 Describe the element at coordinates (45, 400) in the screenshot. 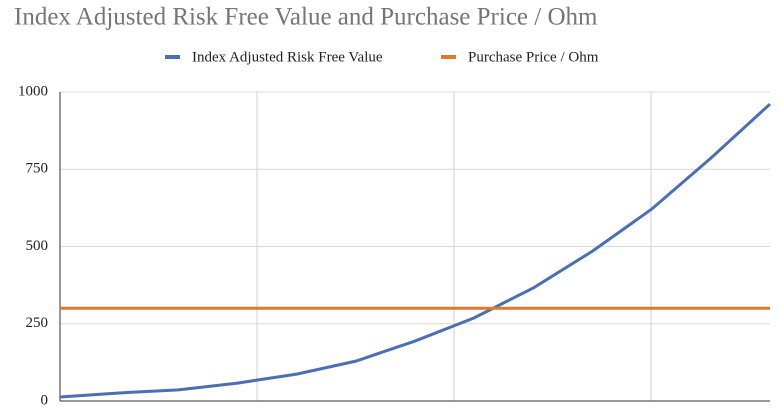

I see `y-tick-label: 0` at that location.